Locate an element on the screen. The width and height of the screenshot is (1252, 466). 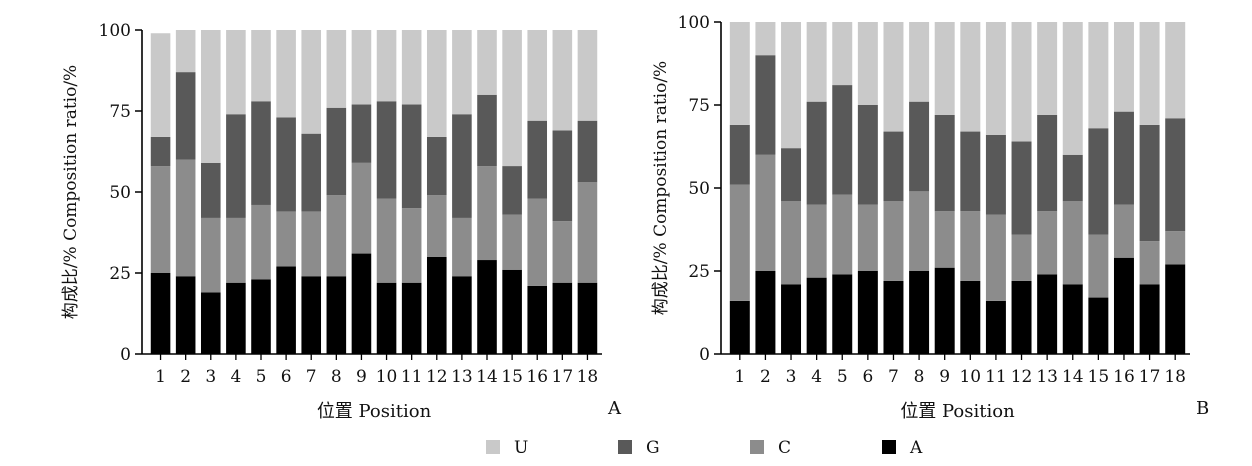
bar-segment-u-pos18 is located at coordinates (1175, 70).